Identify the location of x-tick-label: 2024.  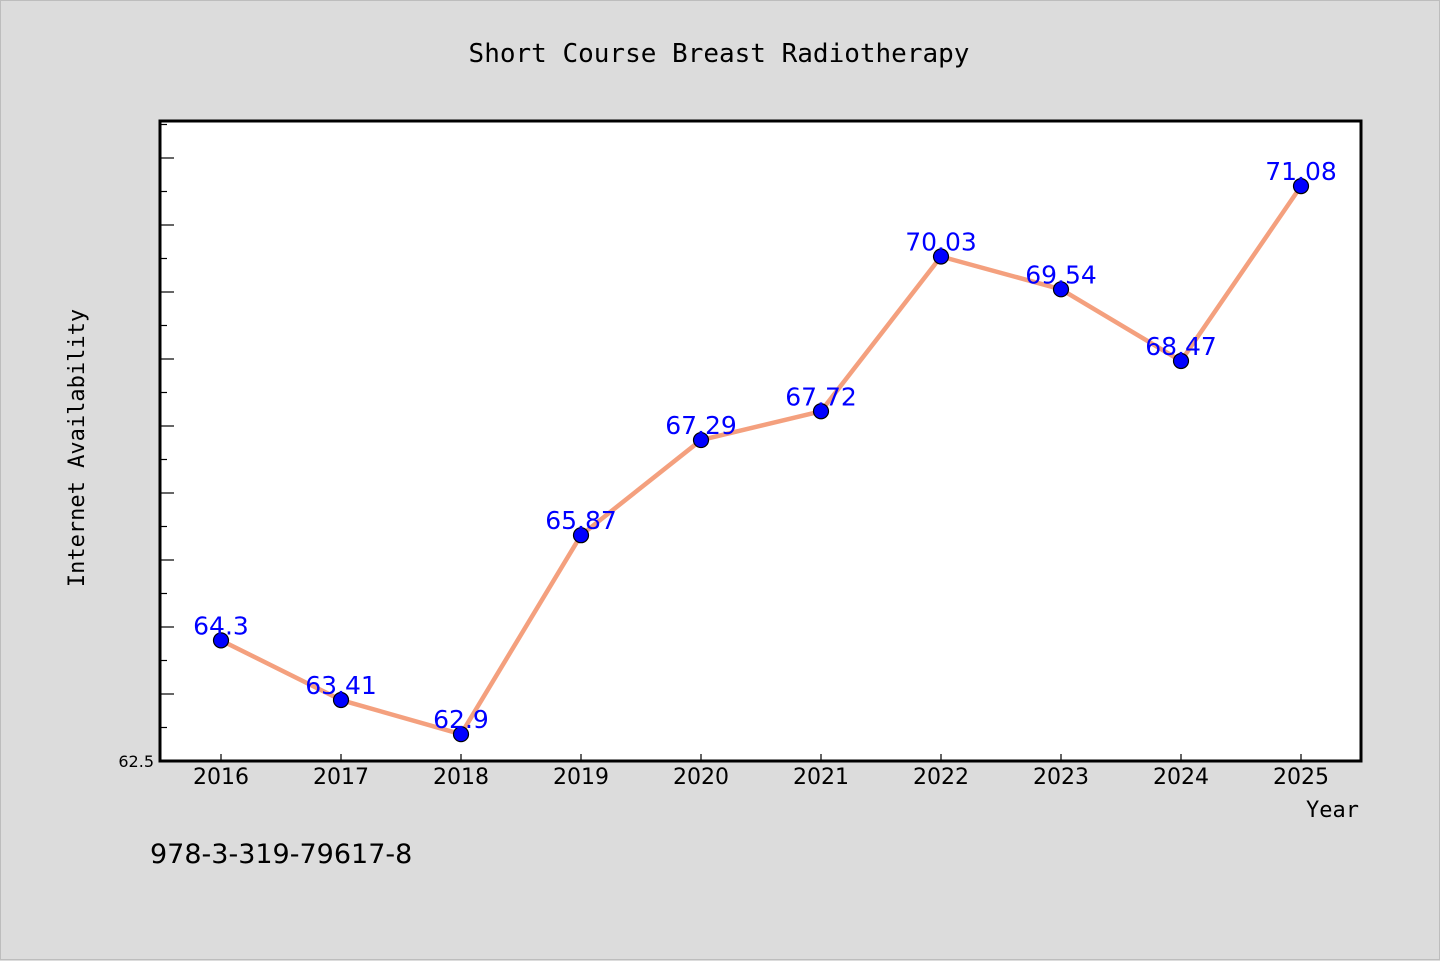
(1181, 777).